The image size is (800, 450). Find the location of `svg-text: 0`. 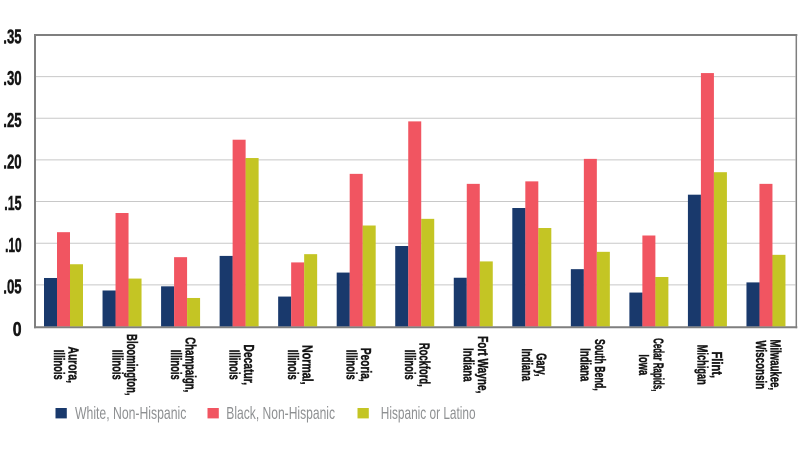

svg-text: 0 is located at coordinates (17, 330).